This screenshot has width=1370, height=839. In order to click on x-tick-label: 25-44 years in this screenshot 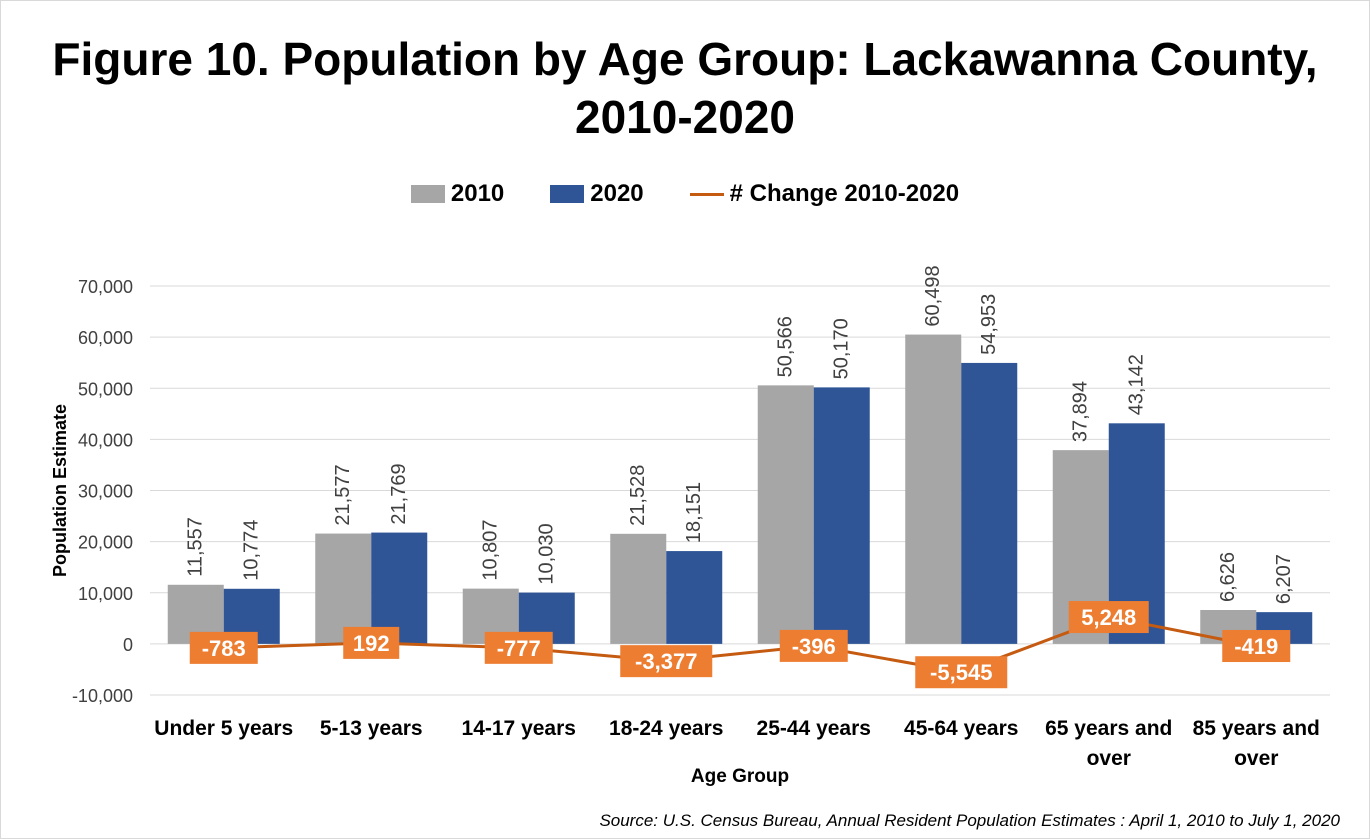, I will do `click(814, 728)`.